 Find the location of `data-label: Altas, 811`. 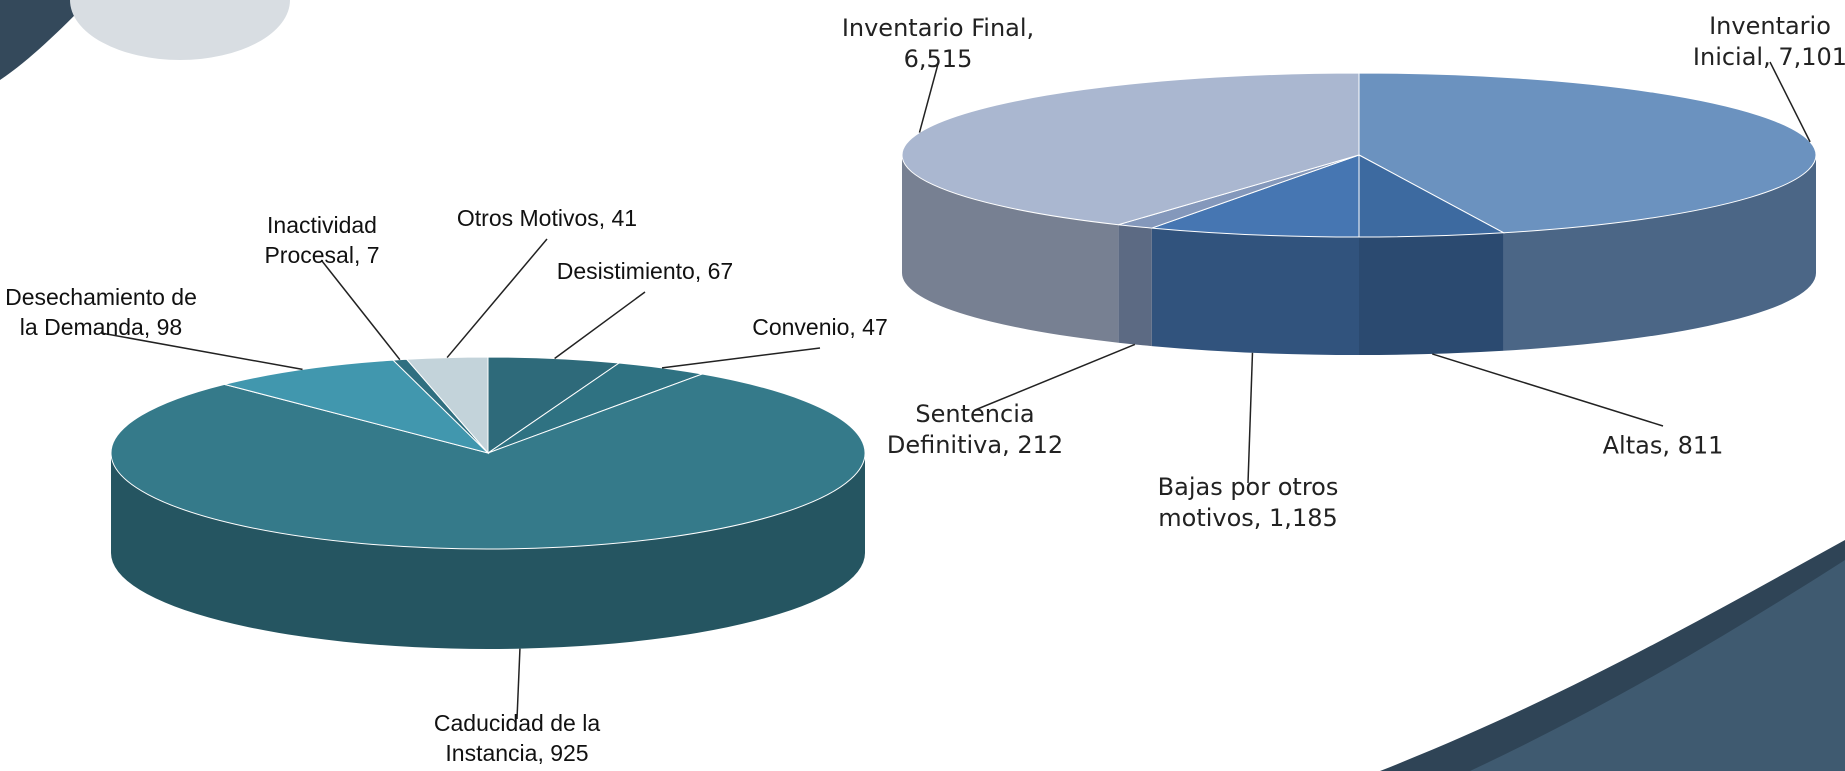

data-label: Altas, 811 is located at coordinates (1663, 445).